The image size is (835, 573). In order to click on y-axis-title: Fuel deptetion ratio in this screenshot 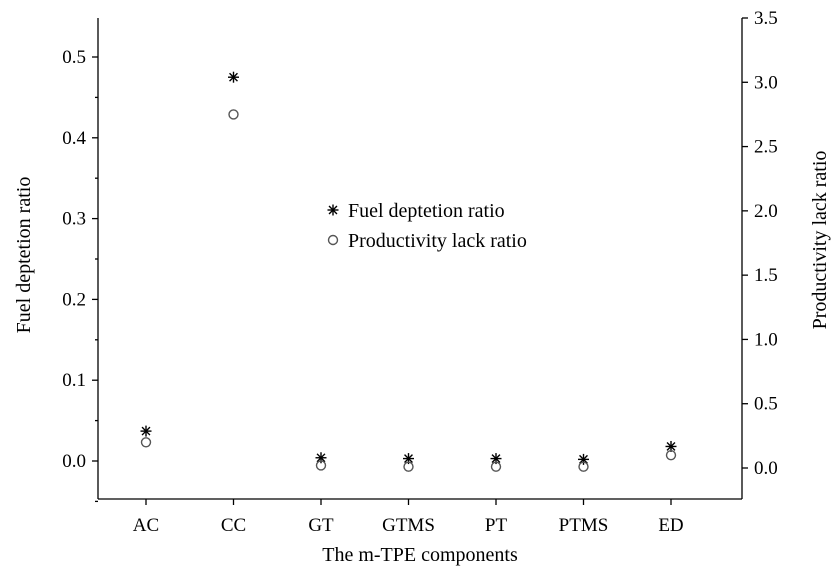, I will do `click(24, 255)`.